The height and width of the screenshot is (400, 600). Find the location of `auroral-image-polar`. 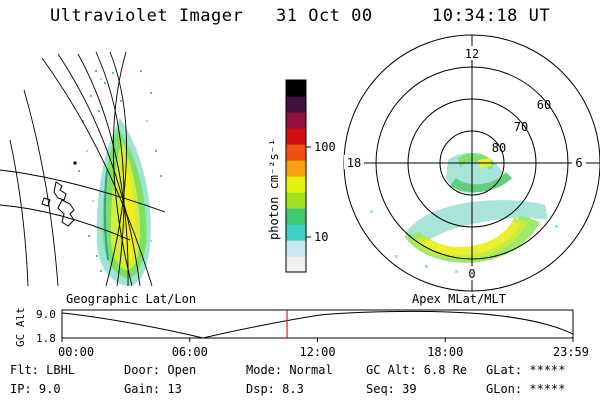

auroral-image-polar is located at coordinates (458, 212).